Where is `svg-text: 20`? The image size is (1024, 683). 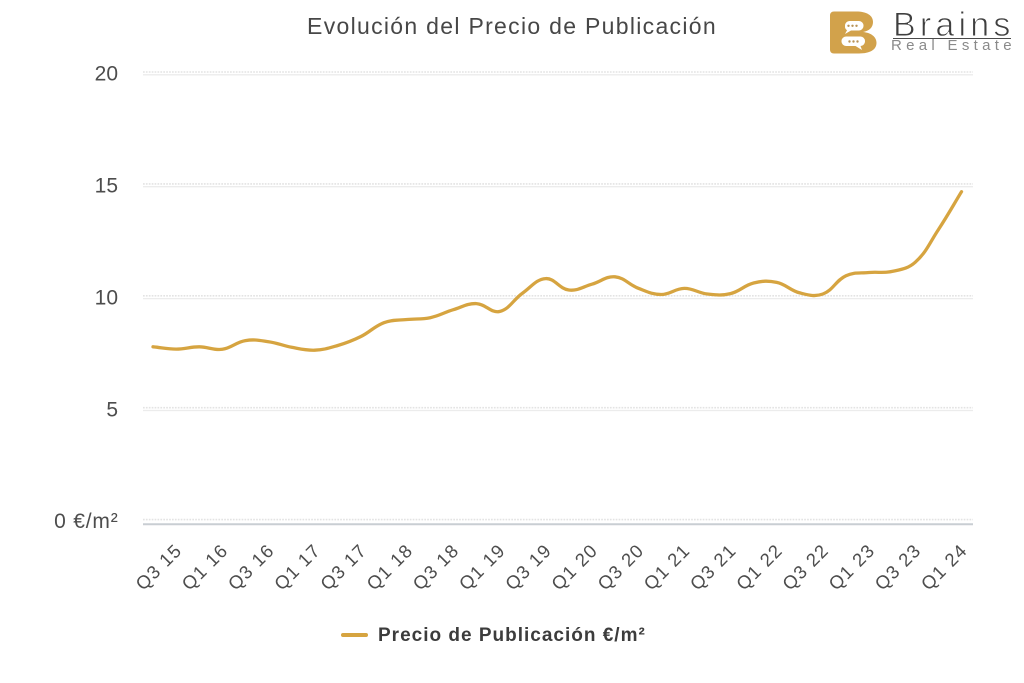 svg-text: 20 is located at coordinates (106, 74).